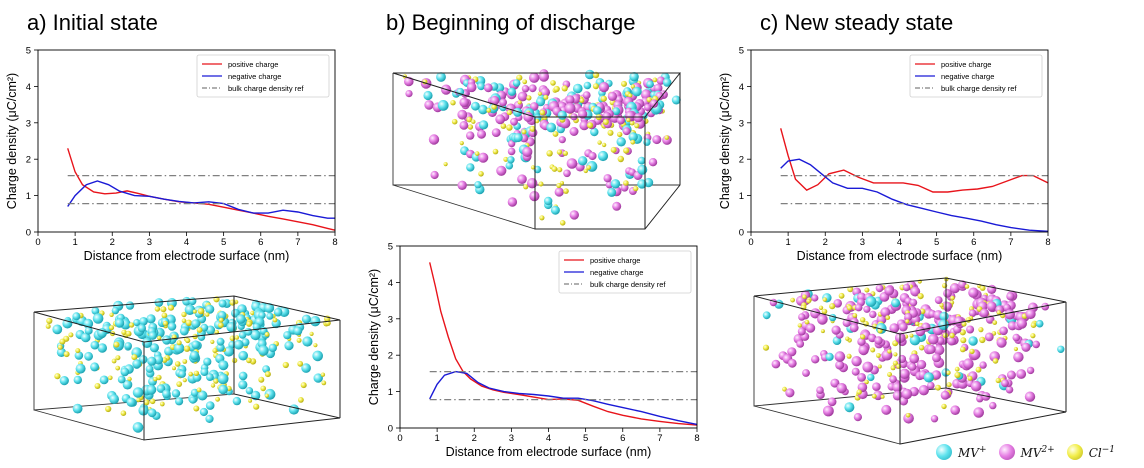  I want to click on y-tick-label: 2, so click(28, 160).